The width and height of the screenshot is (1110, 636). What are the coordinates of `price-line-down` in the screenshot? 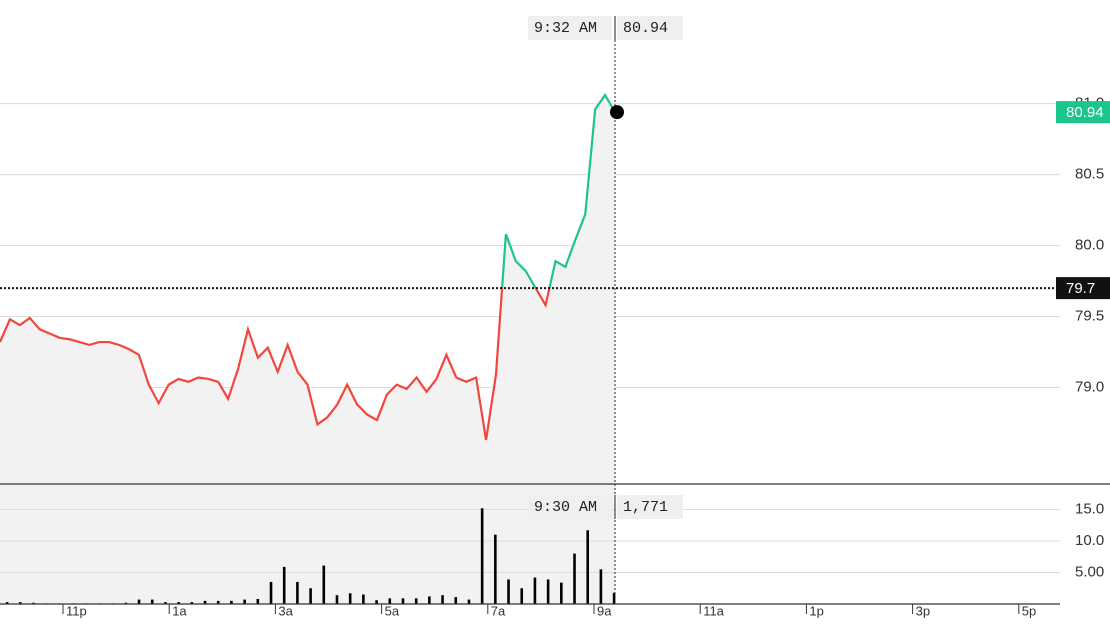 It's located at (275, 364).